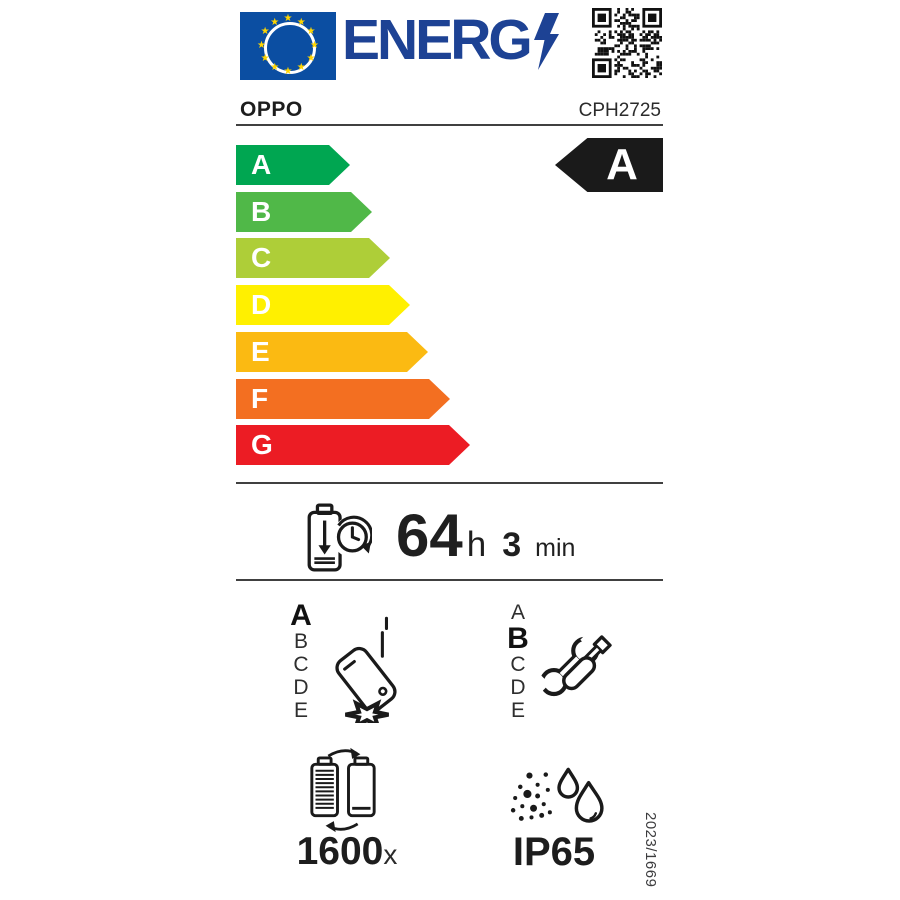 This screenshot has height=900, width=900. What do you see at coordinates (260, 398) in the screenshot?
I see `scale-letter: F` at bounding box center [260, 398].